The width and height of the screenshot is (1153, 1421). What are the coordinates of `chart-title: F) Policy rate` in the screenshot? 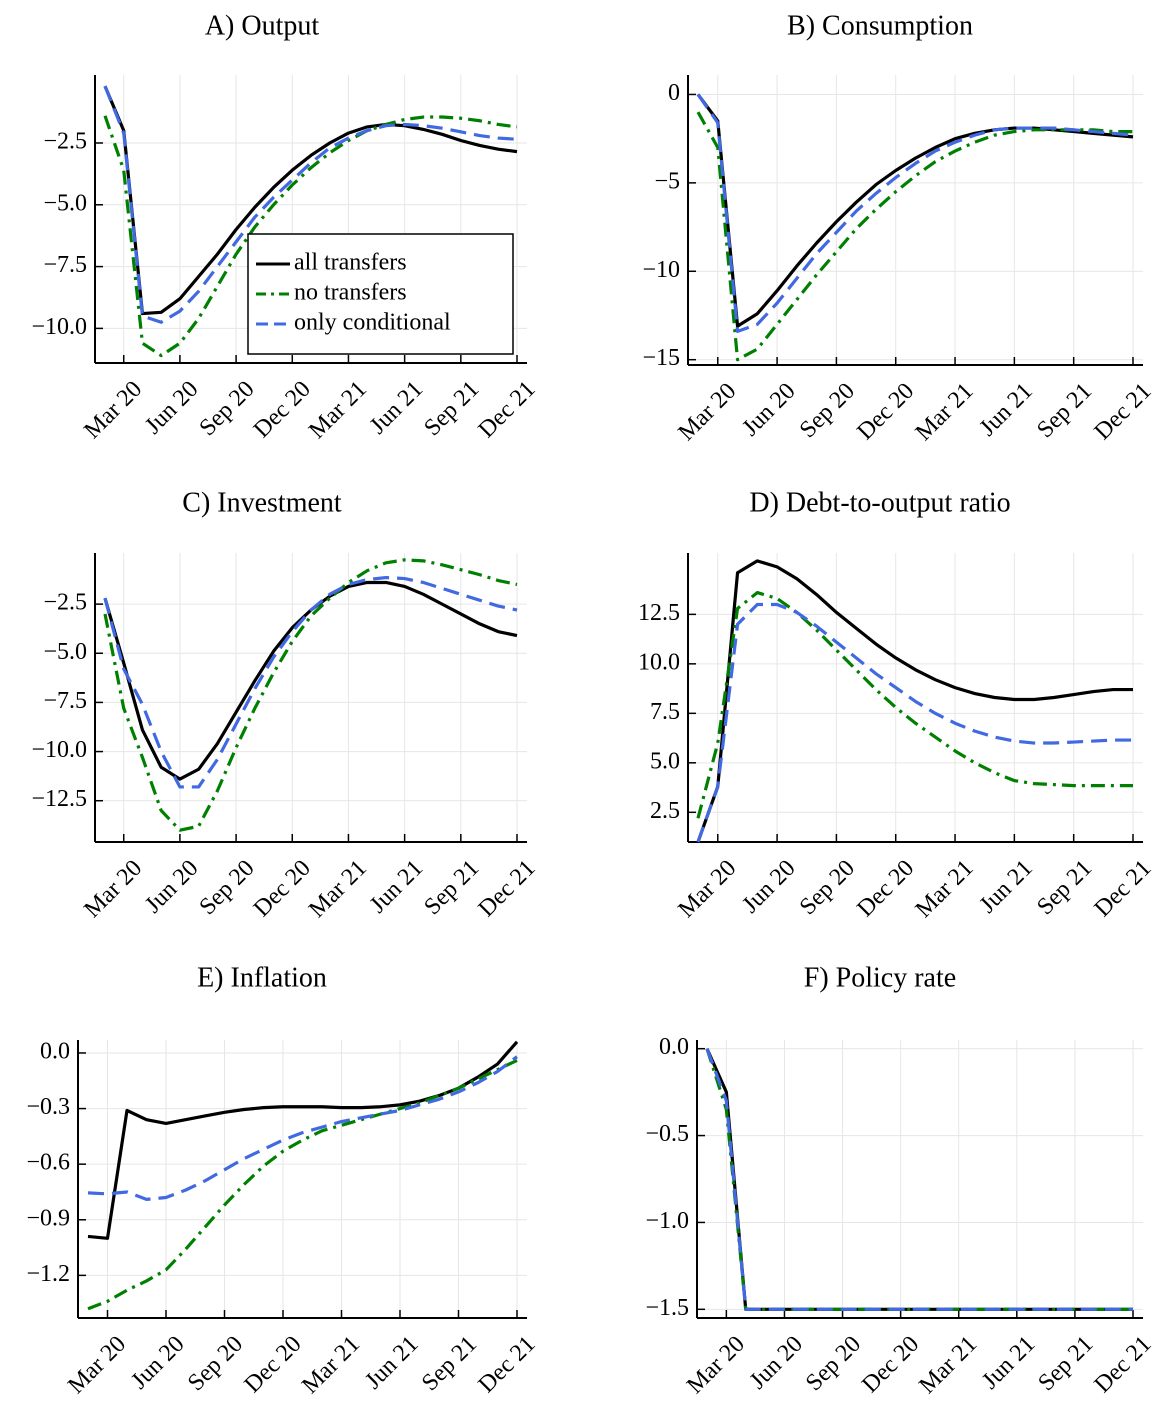 It's located at (880, 977).